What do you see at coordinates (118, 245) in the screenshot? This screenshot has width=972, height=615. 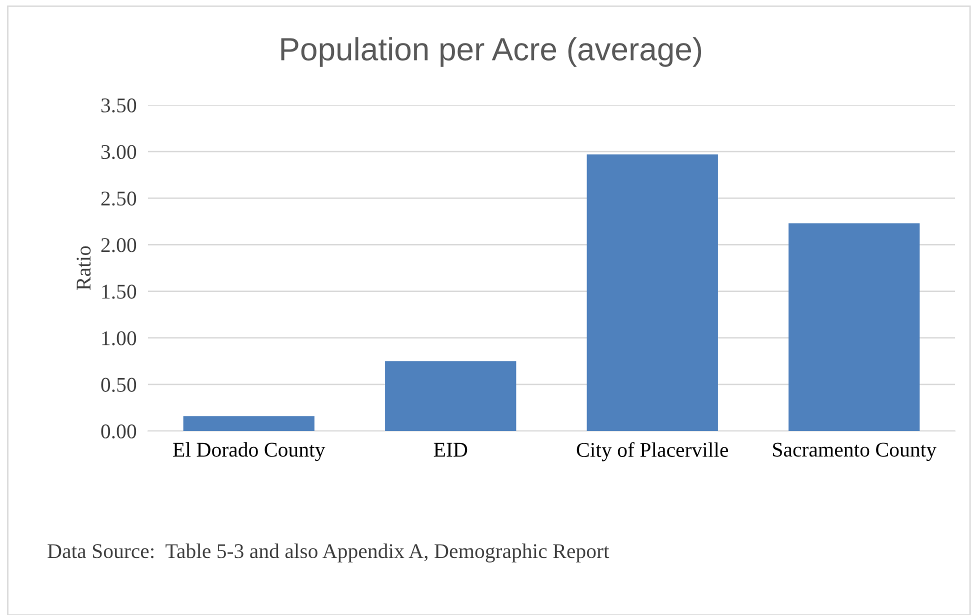 I see `y-tick-label: 2.00` at bounding box center [118, 245].